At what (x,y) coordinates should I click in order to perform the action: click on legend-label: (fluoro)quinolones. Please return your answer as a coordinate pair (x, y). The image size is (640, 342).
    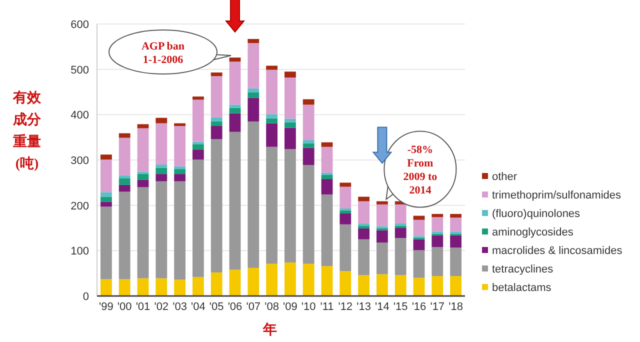
    Looking at the image, I should click on (536, 214).